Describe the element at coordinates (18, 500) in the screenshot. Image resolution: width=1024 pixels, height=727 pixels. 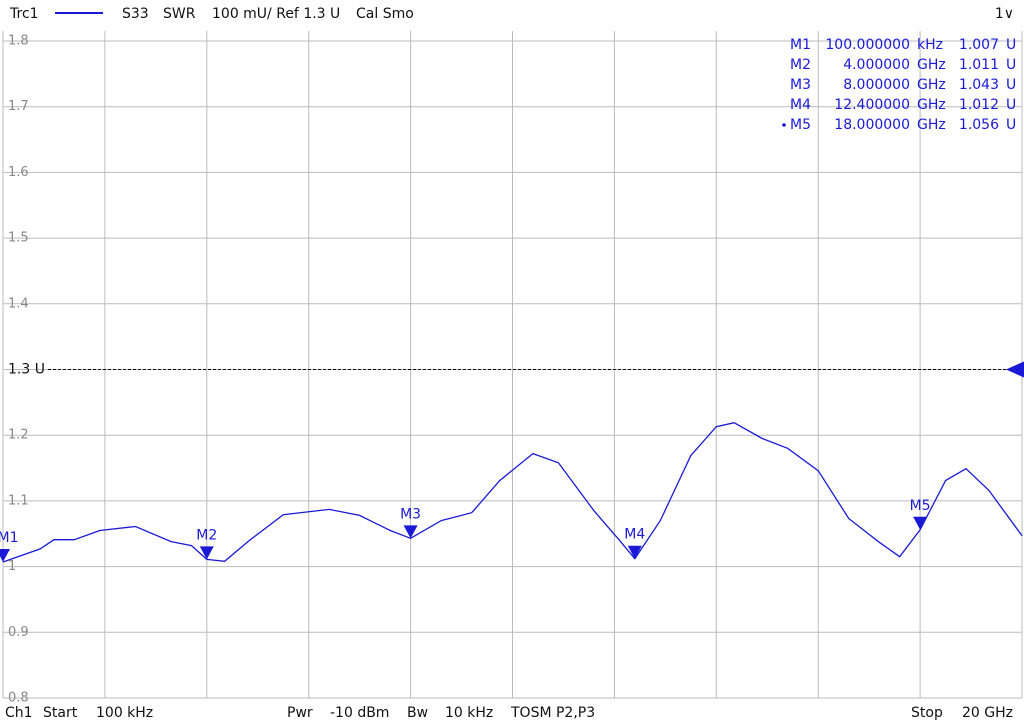
I see `y-tick-label: 1.1` at that location.